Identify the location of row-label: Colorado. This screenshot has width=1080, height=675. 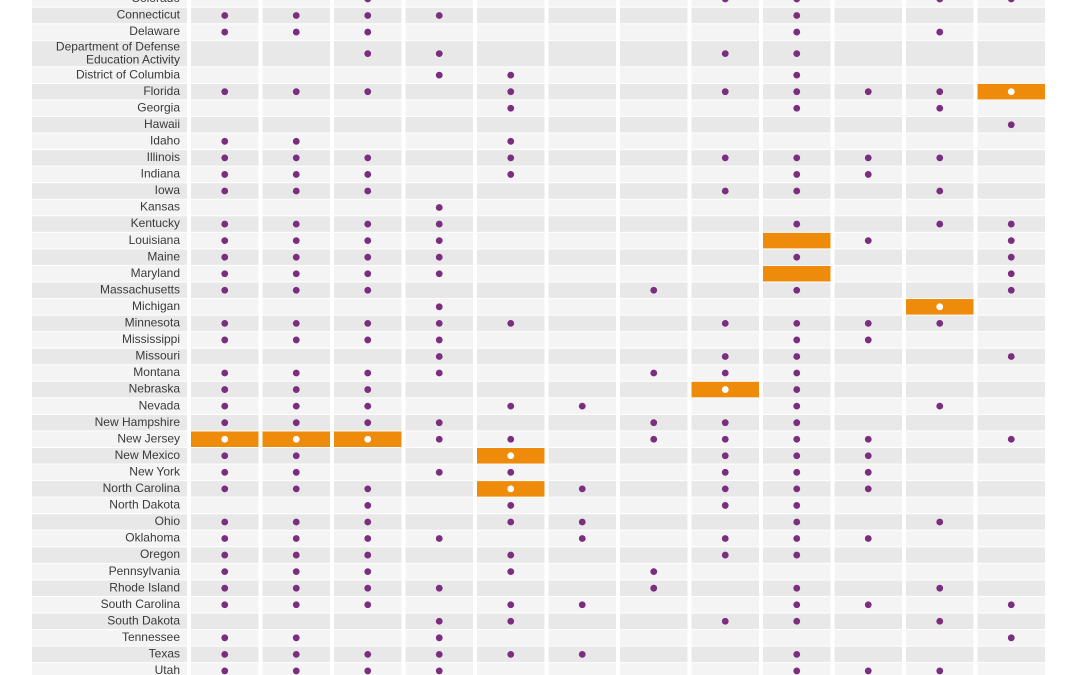
(155, 2).